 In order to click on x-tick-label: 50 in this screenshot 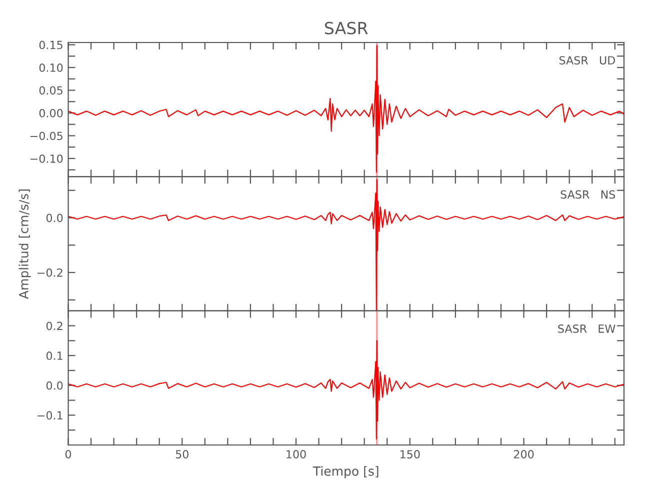, I will do `click(182, 454)`.